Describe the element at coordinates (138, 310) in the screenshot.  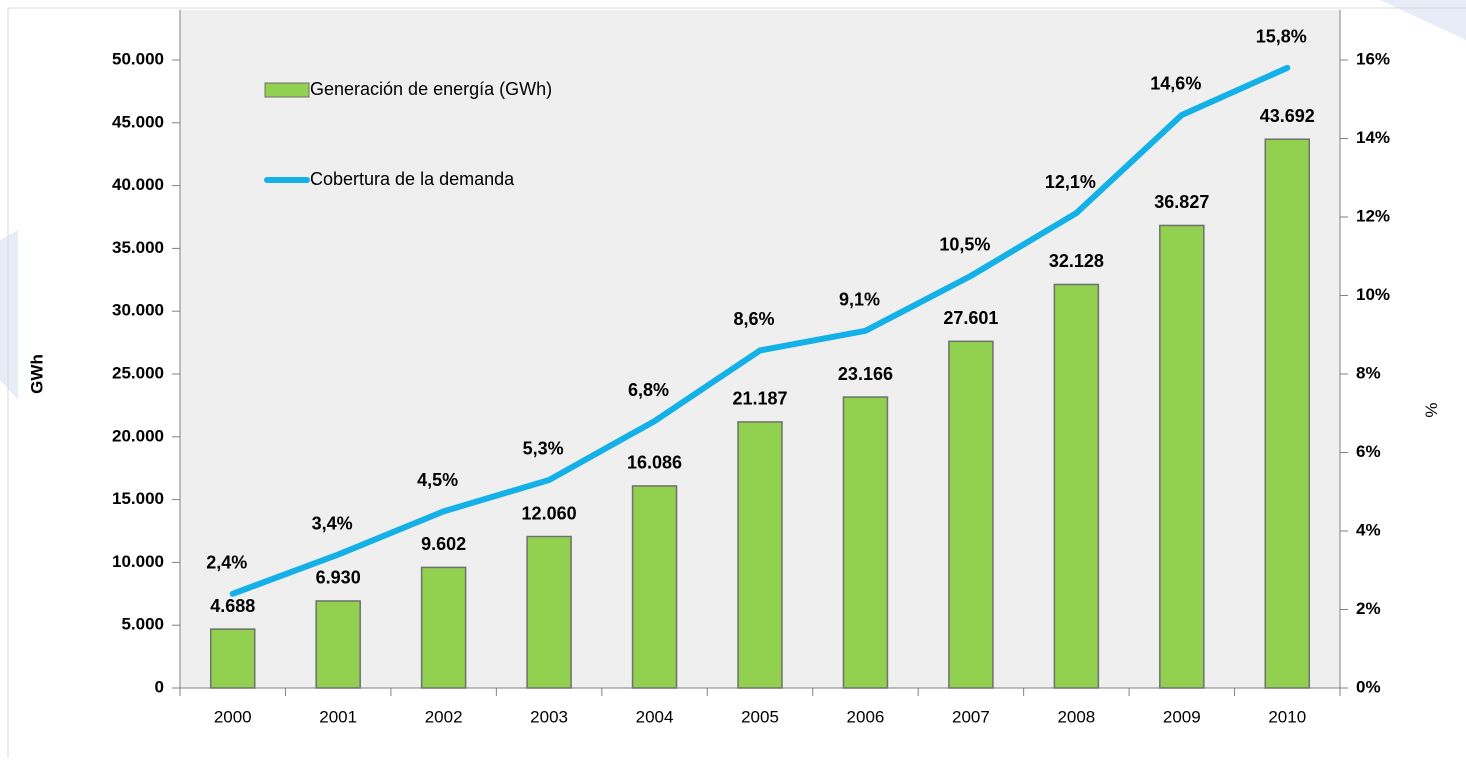
I see `y-tick-label: 30.000` at that location.